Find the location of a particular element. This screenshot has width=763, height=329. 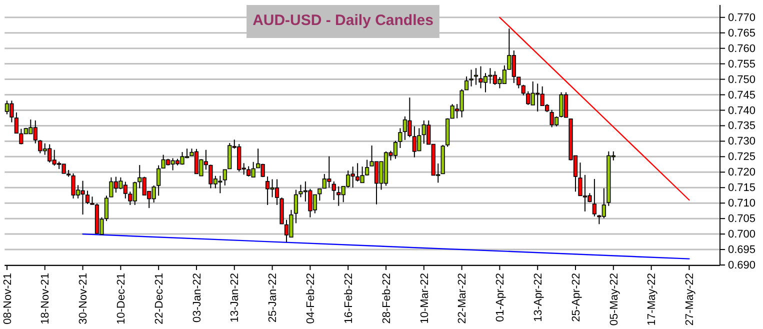

x-tick-label: 18-Nov-21 is located at coordinates (46, 298).